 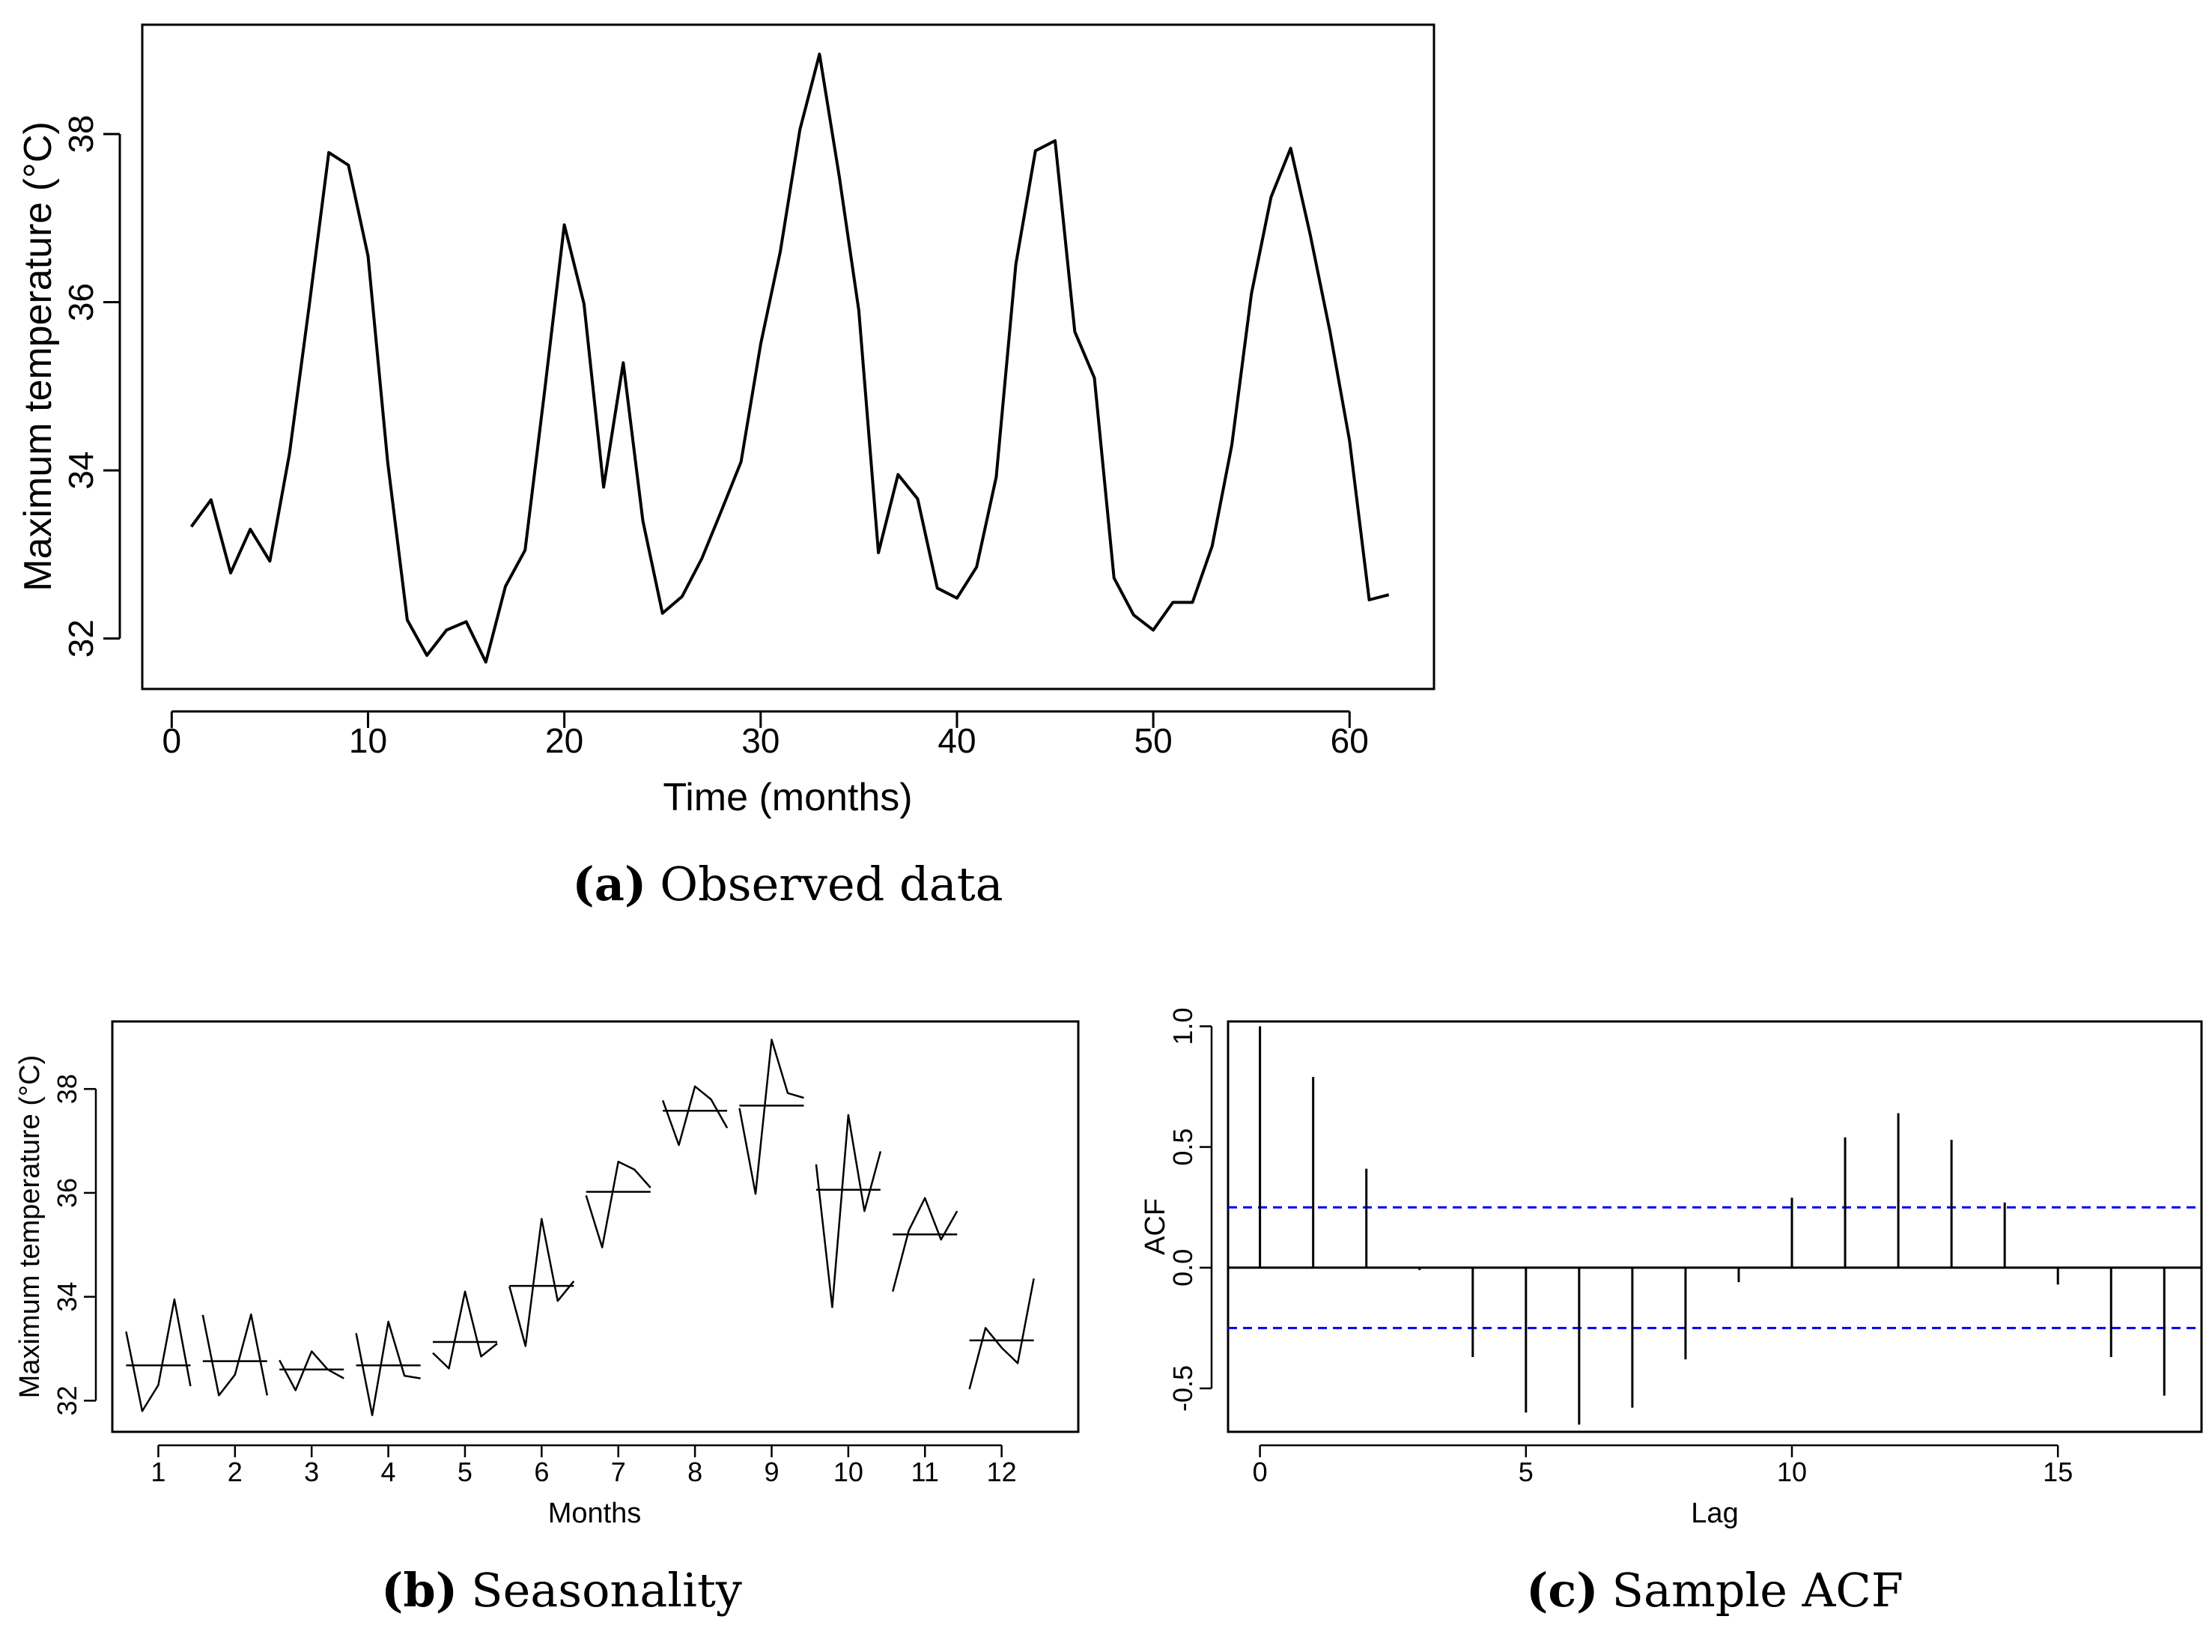 I want to click on panel-c-caption-text: Sample ACF, so click(x=1757, y=1590).